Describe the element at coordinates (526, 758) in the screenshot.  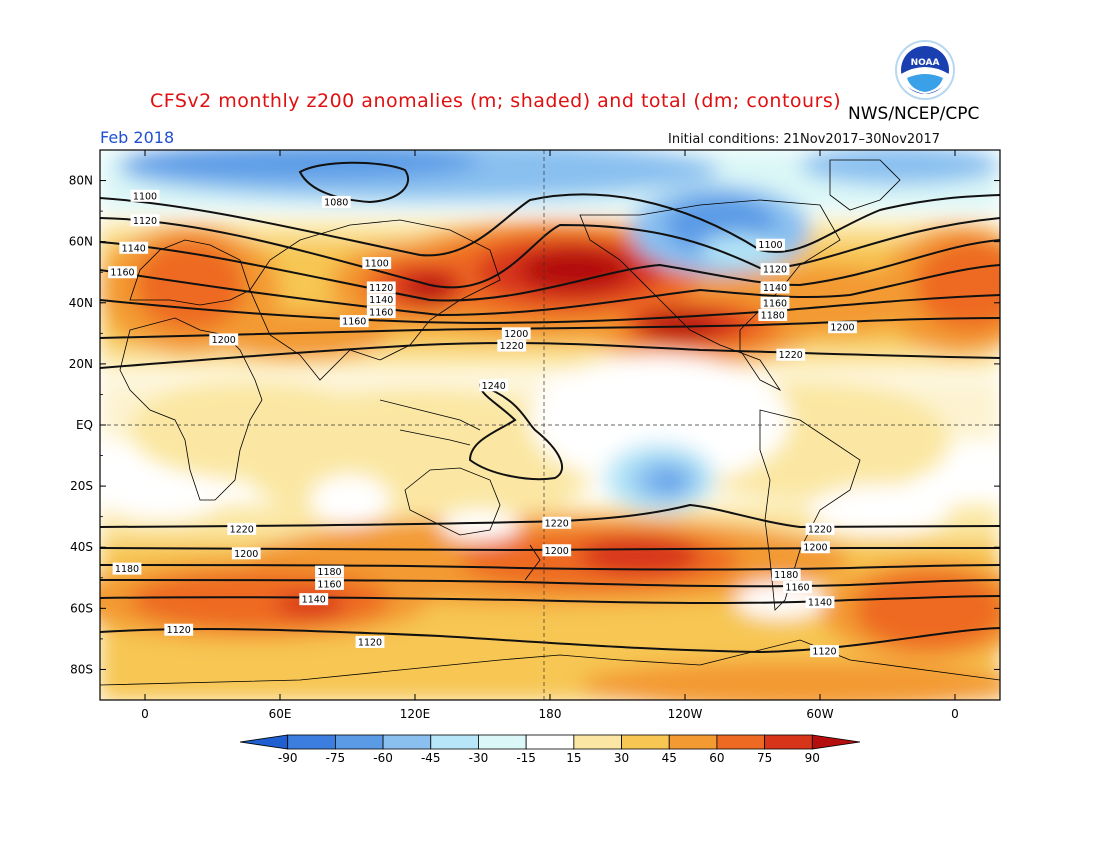
I see `colorbar-label: -15` at that location.